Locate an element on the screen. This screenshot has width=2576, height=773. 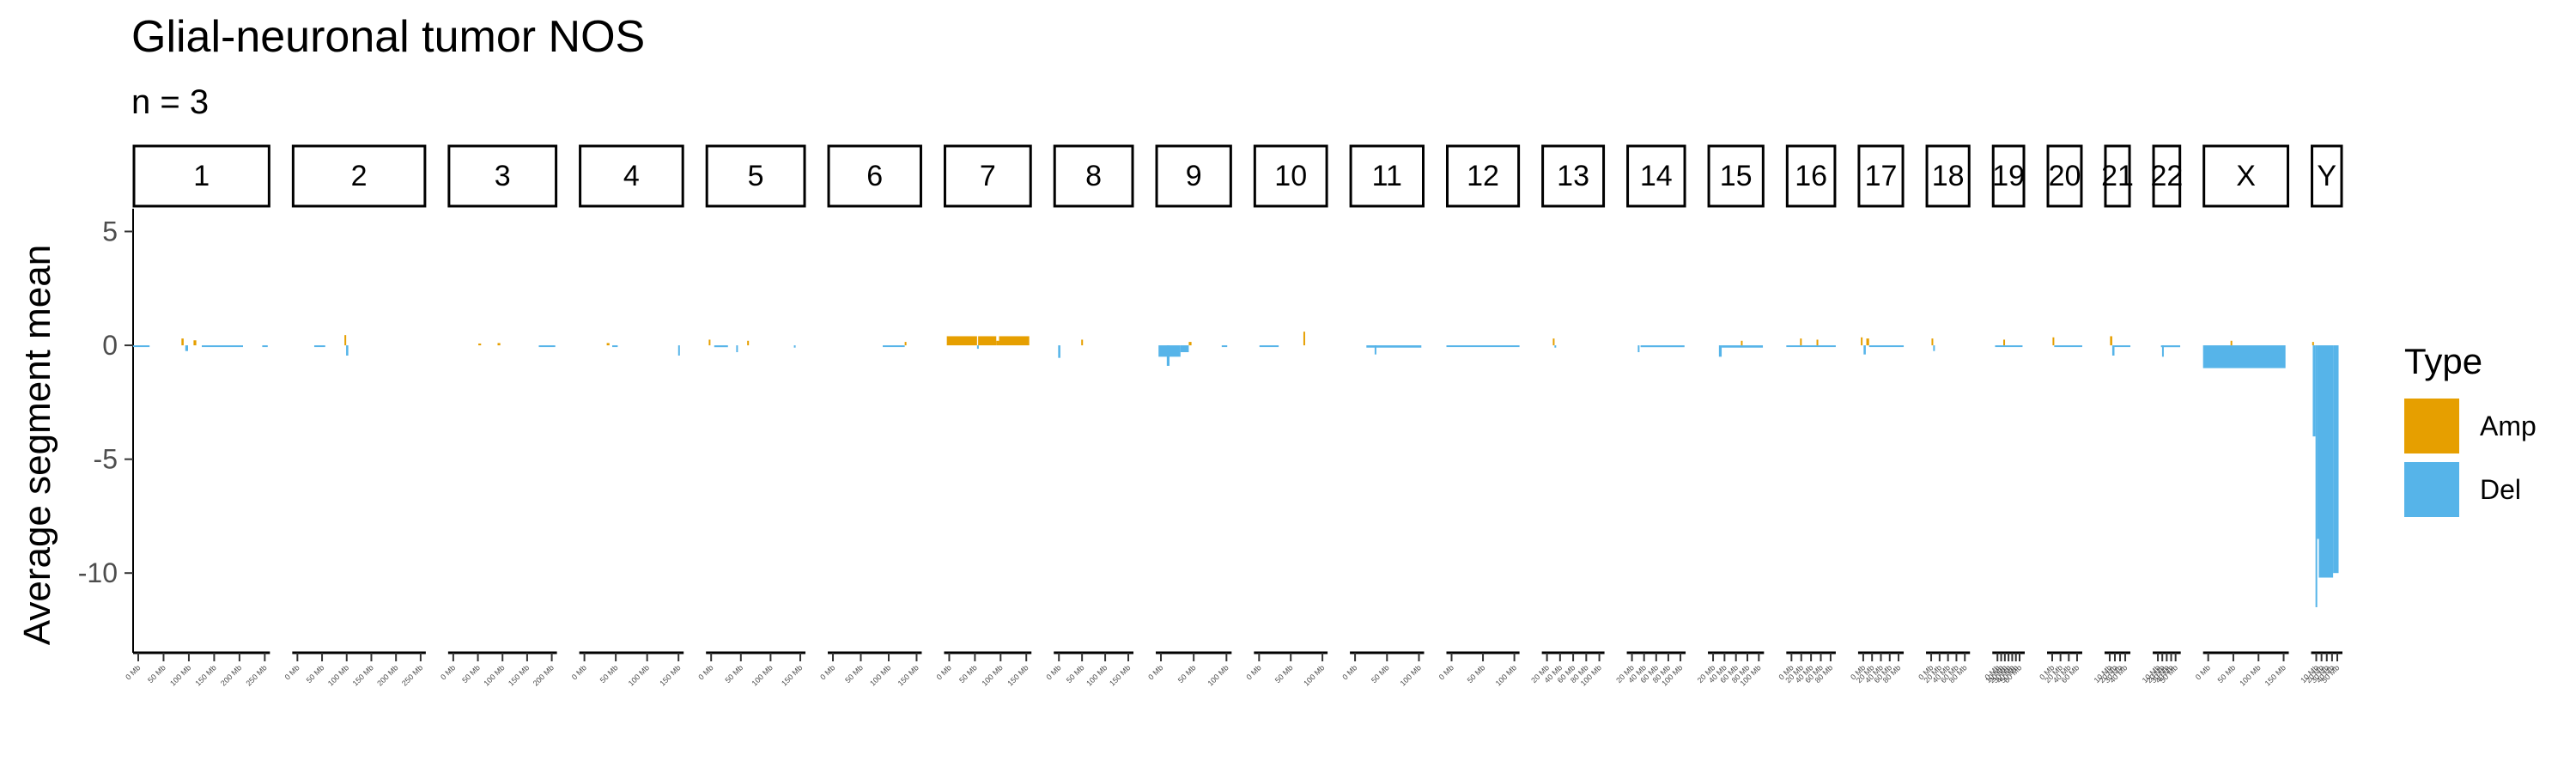
facet-strip-label: 11 is located at coordinates (1387, 176).